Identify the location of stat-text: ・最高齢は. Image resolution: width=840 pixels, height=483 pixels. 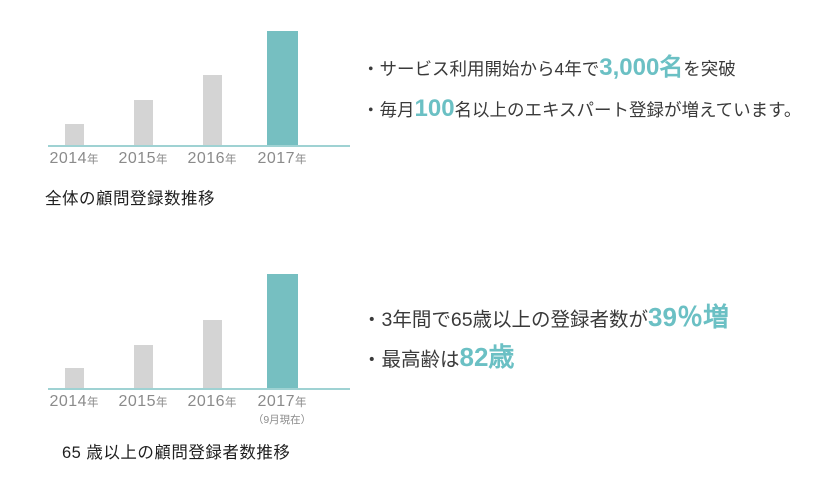
(411, 360).